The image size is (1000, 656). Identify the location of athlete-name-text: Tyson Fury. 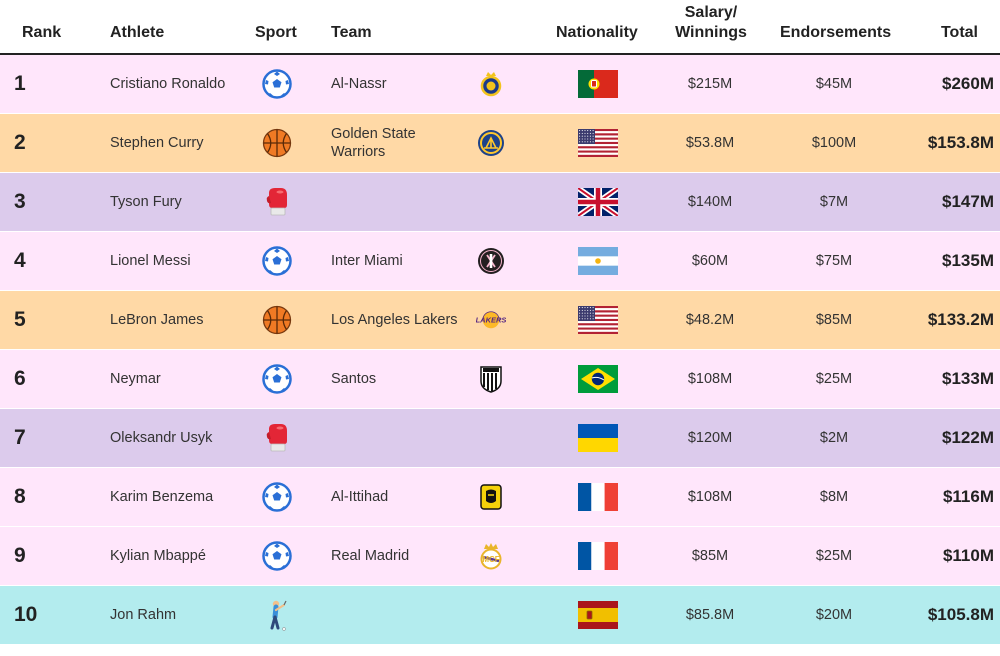
(146, 202).